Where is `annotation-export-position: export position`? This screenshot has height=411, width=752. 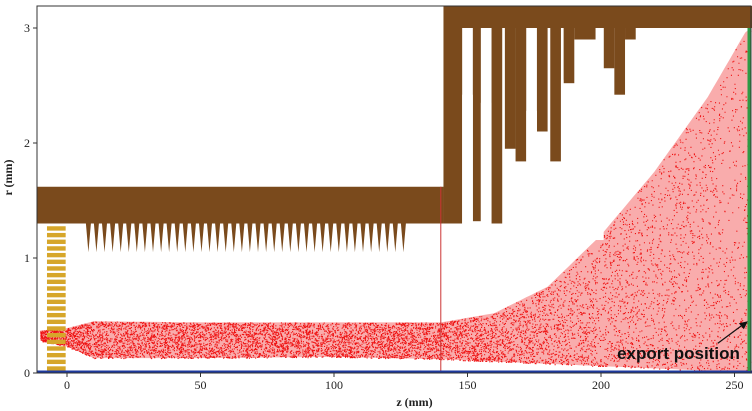 annotation-export-position: export position is located at coordinates (678, 353).